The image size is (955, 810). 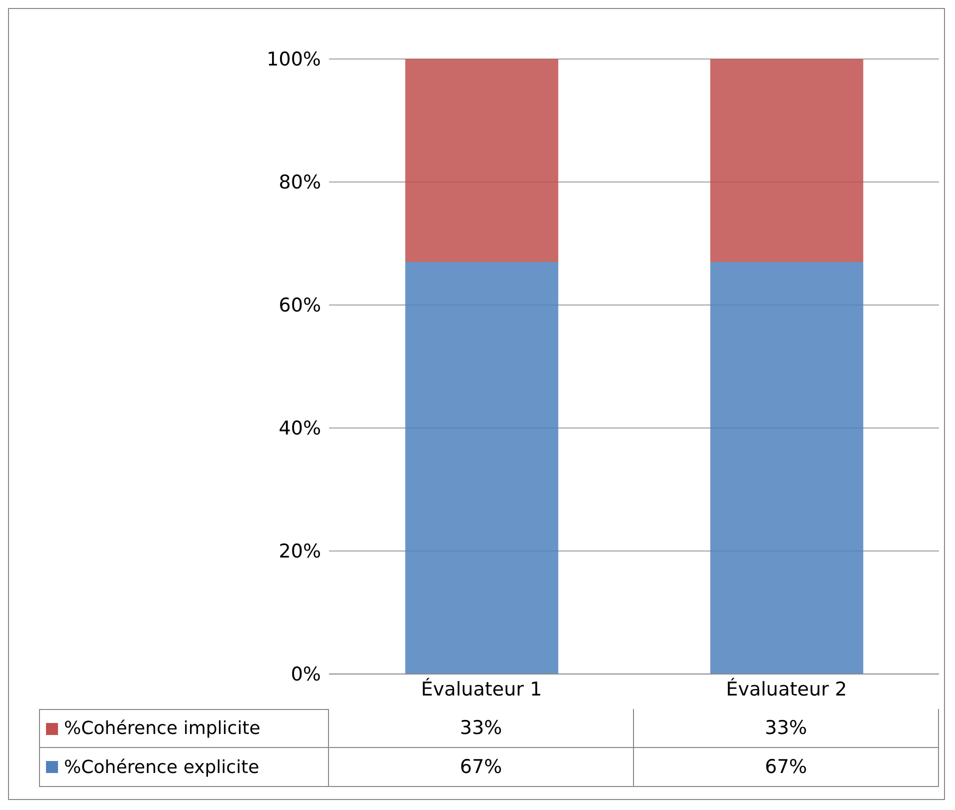 I want to click on x-tick-label: Évaluateur 1, so click(x=481, y=688).